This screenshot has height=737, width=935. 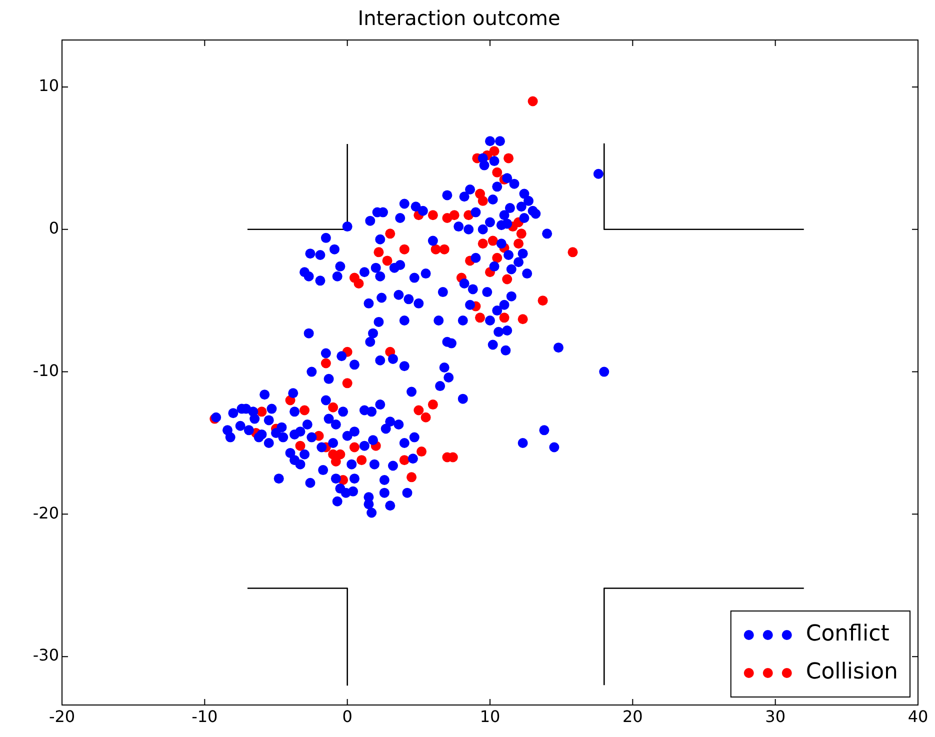 I want to click on x-tick-label: 20, so click(x=632, y=716).